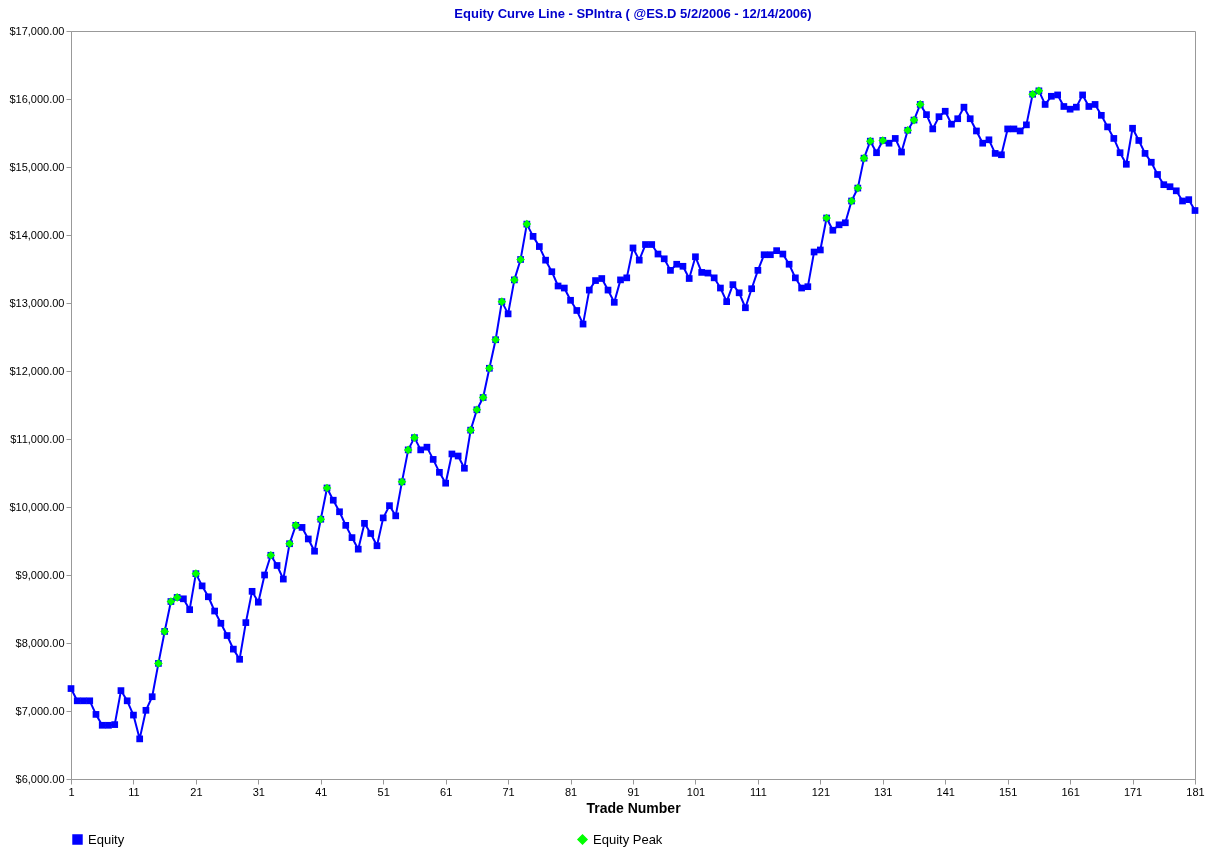  Describe the element at coordinates (1195, 791) in the screenshot. I see `x-tick-label: 181` at that location.